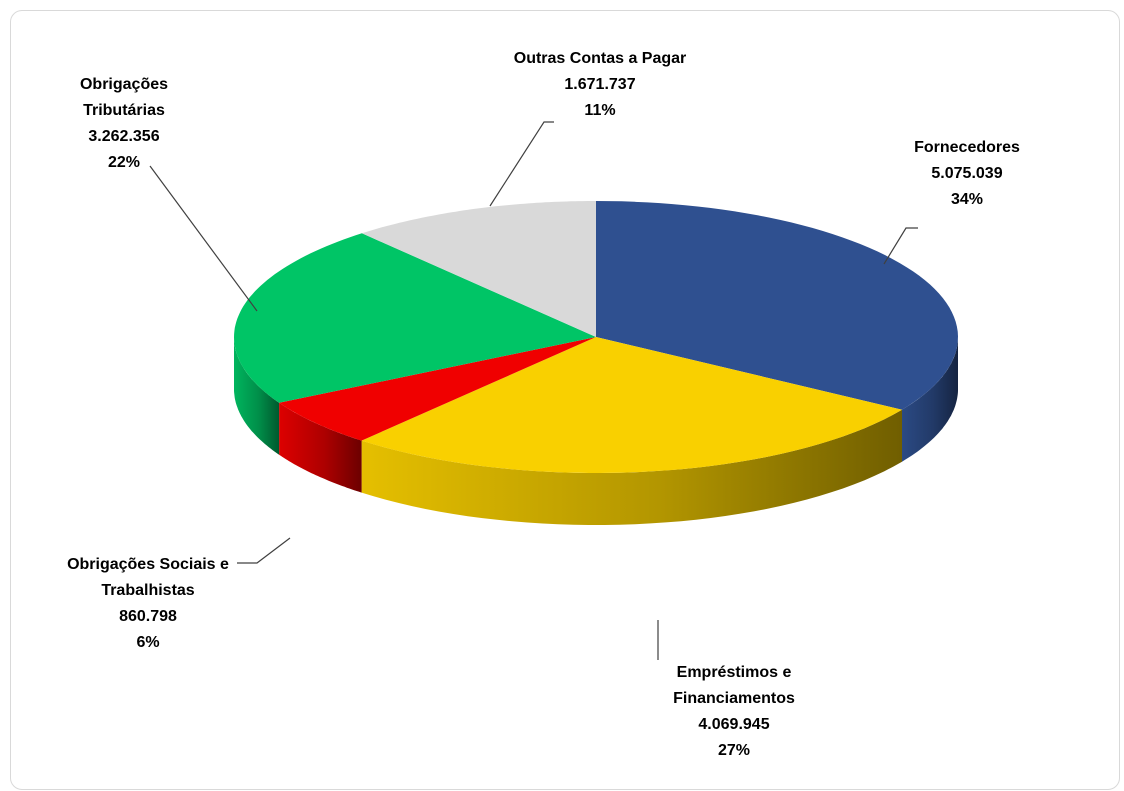  What do you see at coordinates (203, 238) in the screenshot?
I see `leader-line-obrigacoes-tributarias` at bounding box center [203, 238].